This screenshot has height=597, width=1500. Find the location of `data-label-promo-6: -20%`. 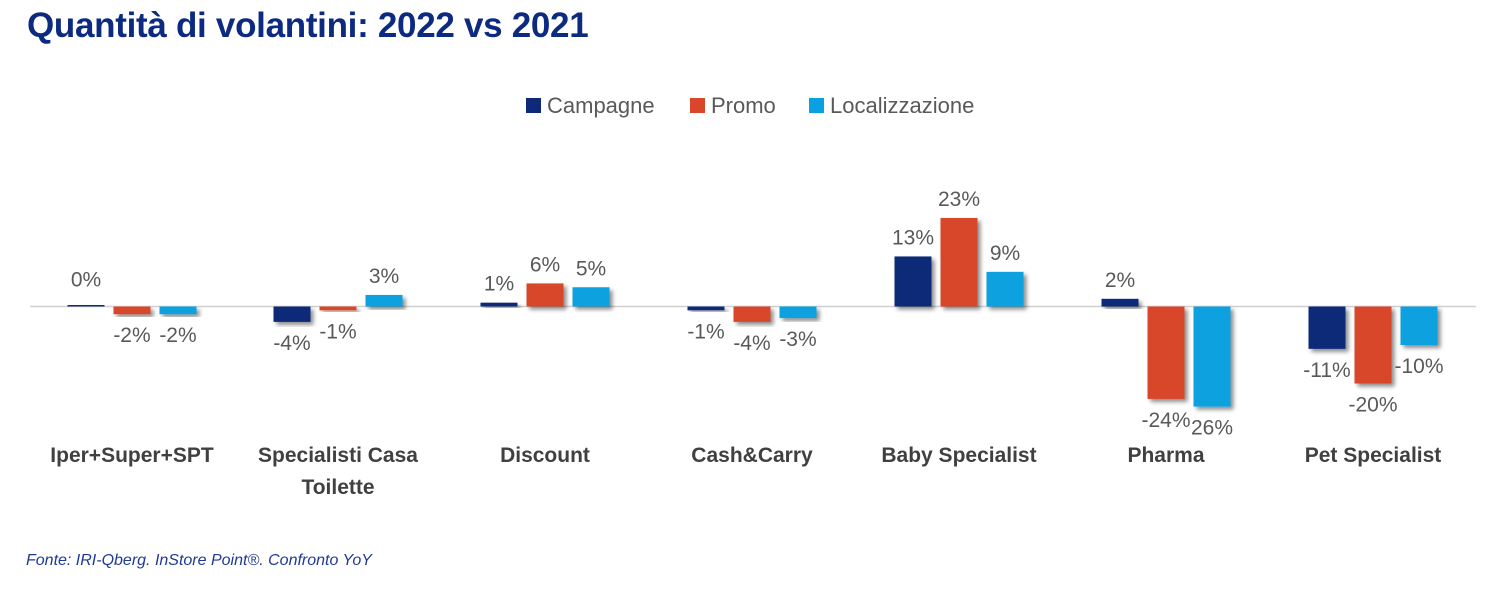

data-label-promo-6: -20% is located at coordinates (1372, 405).